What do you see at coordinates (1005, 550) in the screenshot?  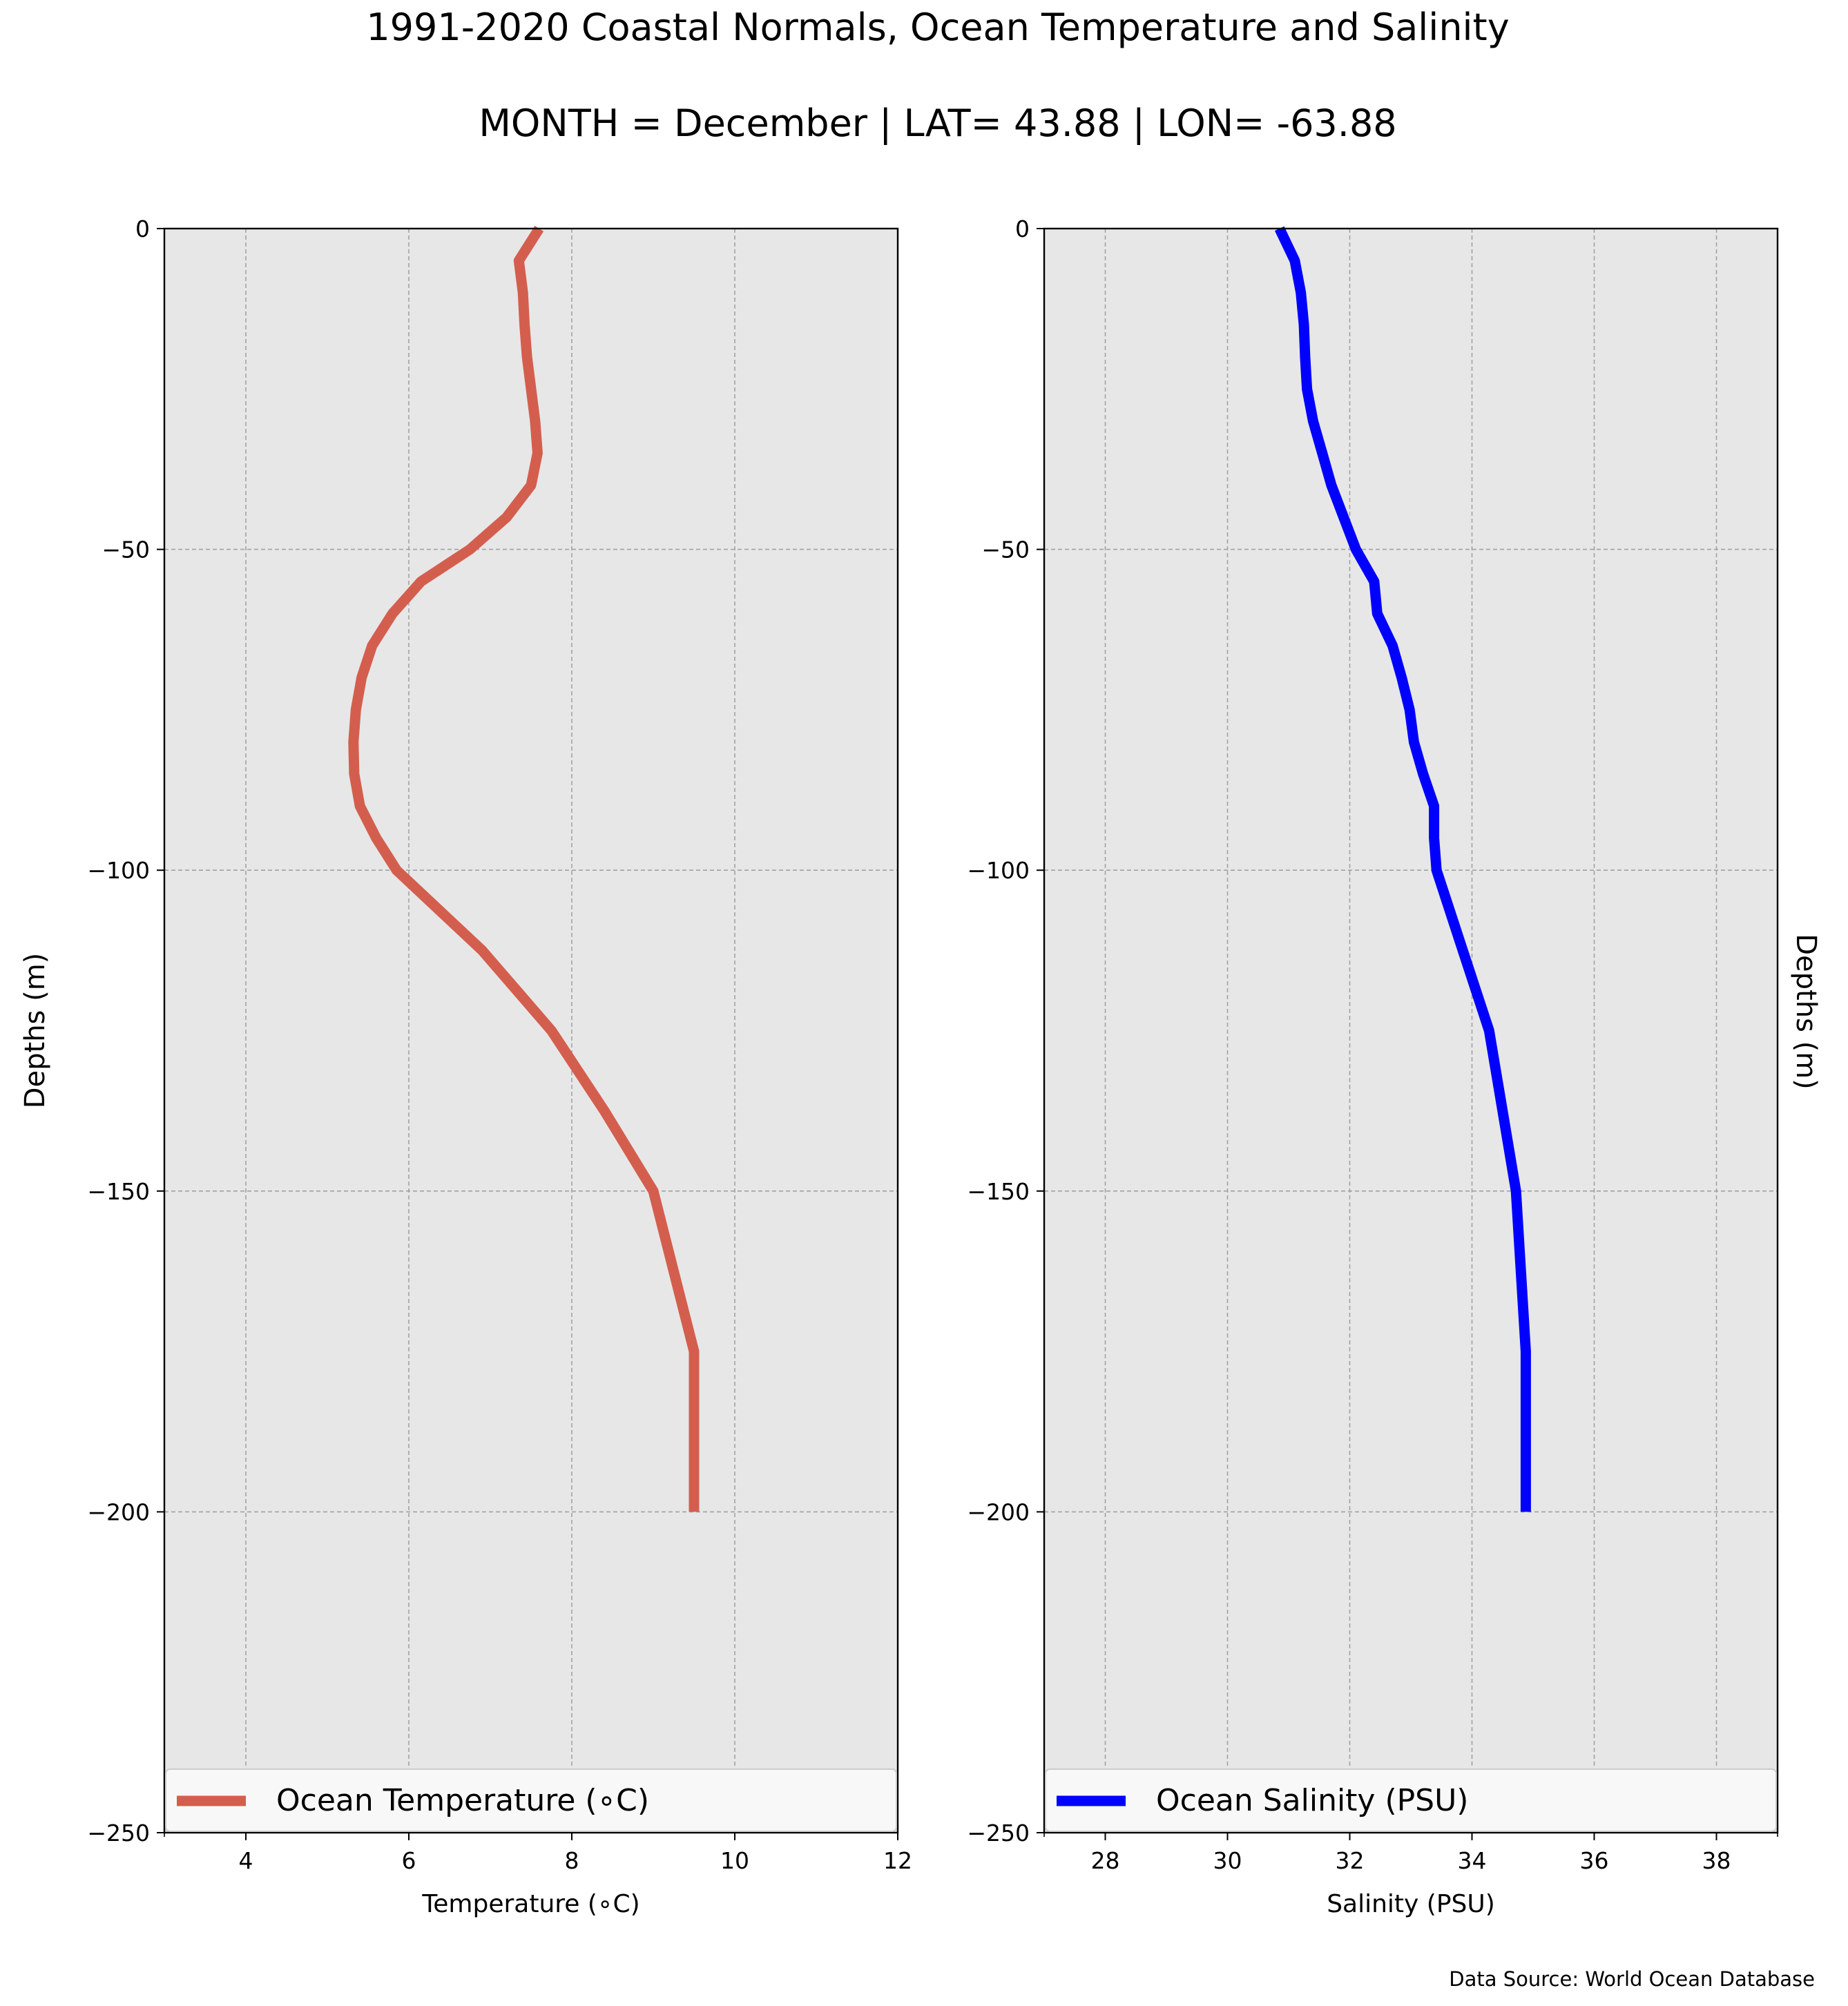 I see `salinity-y-tick-label: −50` at bounding box center [1005, 550].